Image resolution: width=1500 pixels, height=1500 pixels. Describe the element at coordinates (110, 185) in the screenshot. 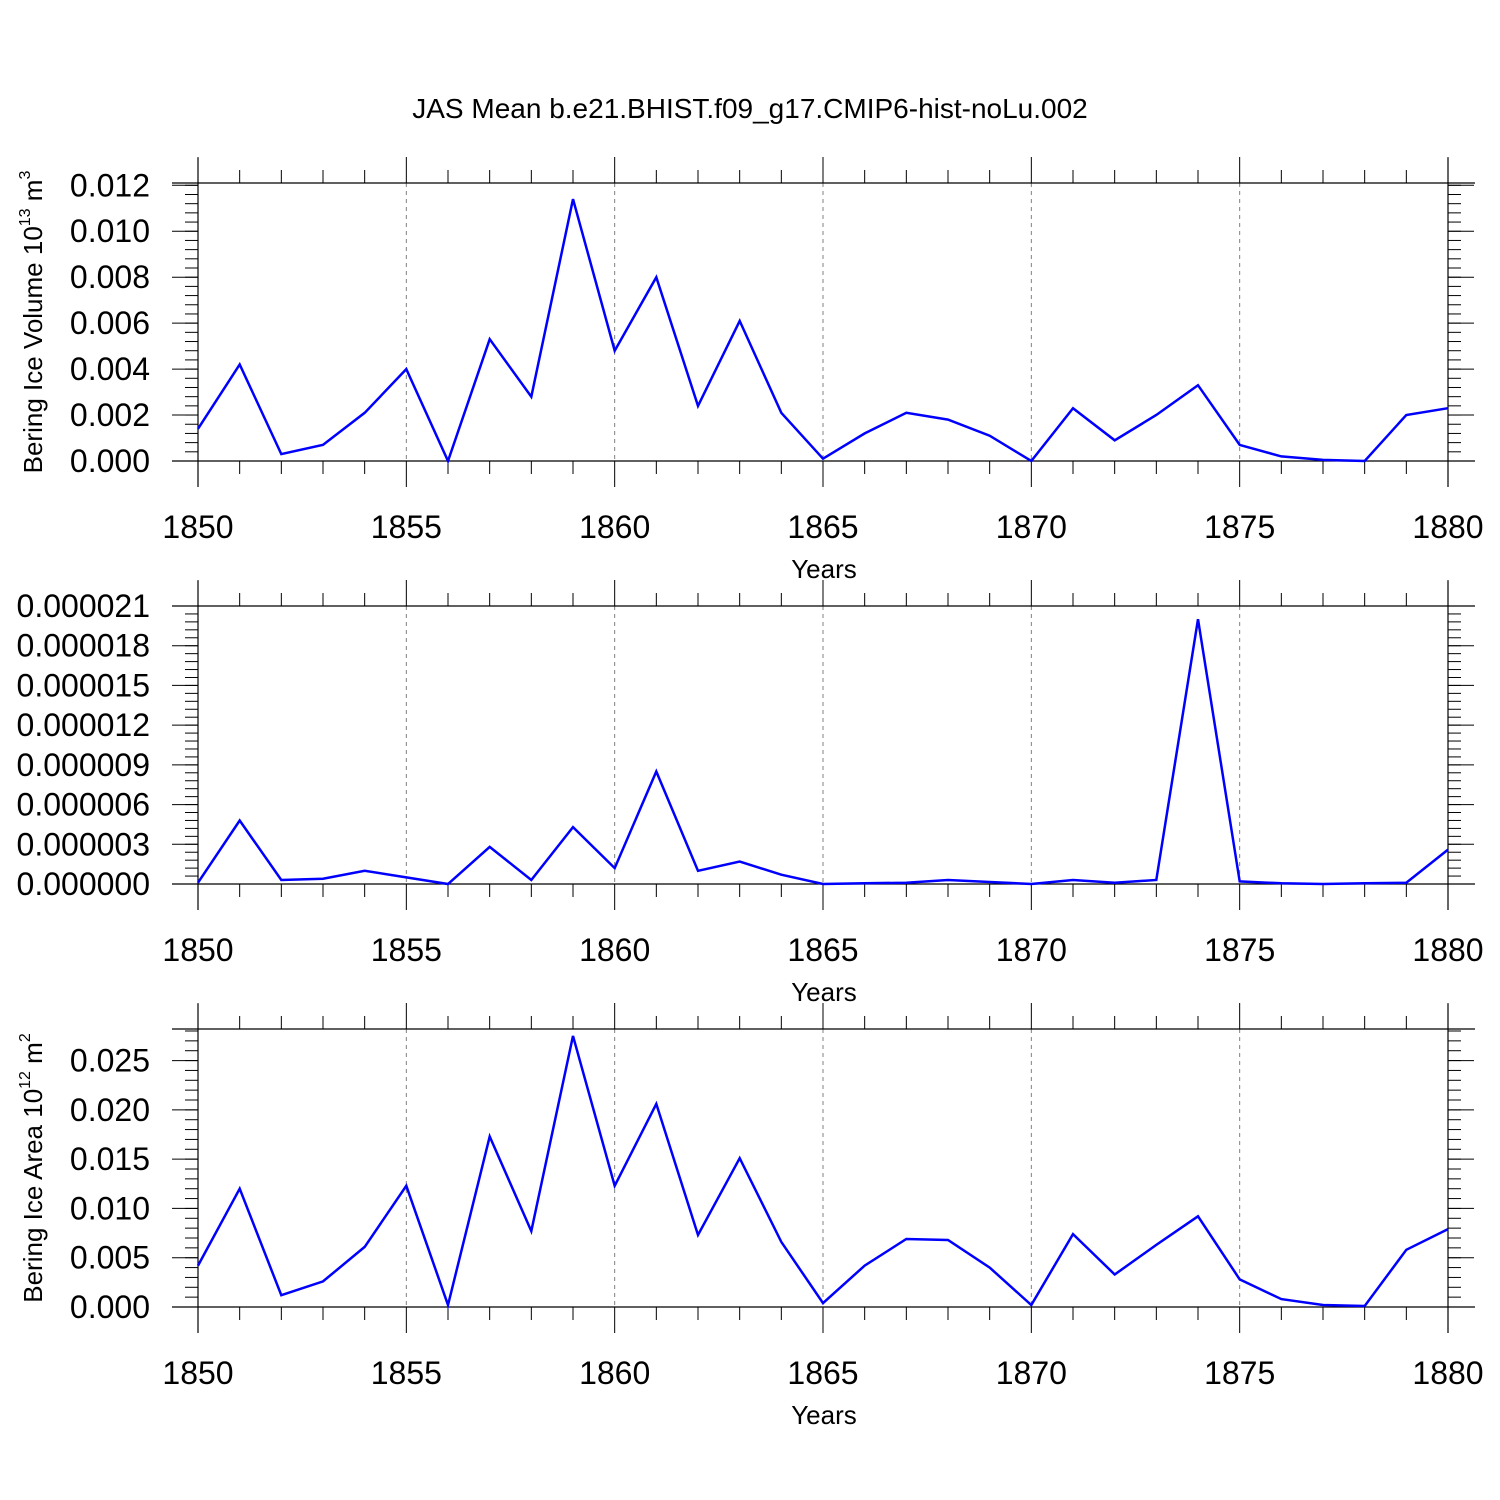

I see `y-tick-label: 0.012` at that location.